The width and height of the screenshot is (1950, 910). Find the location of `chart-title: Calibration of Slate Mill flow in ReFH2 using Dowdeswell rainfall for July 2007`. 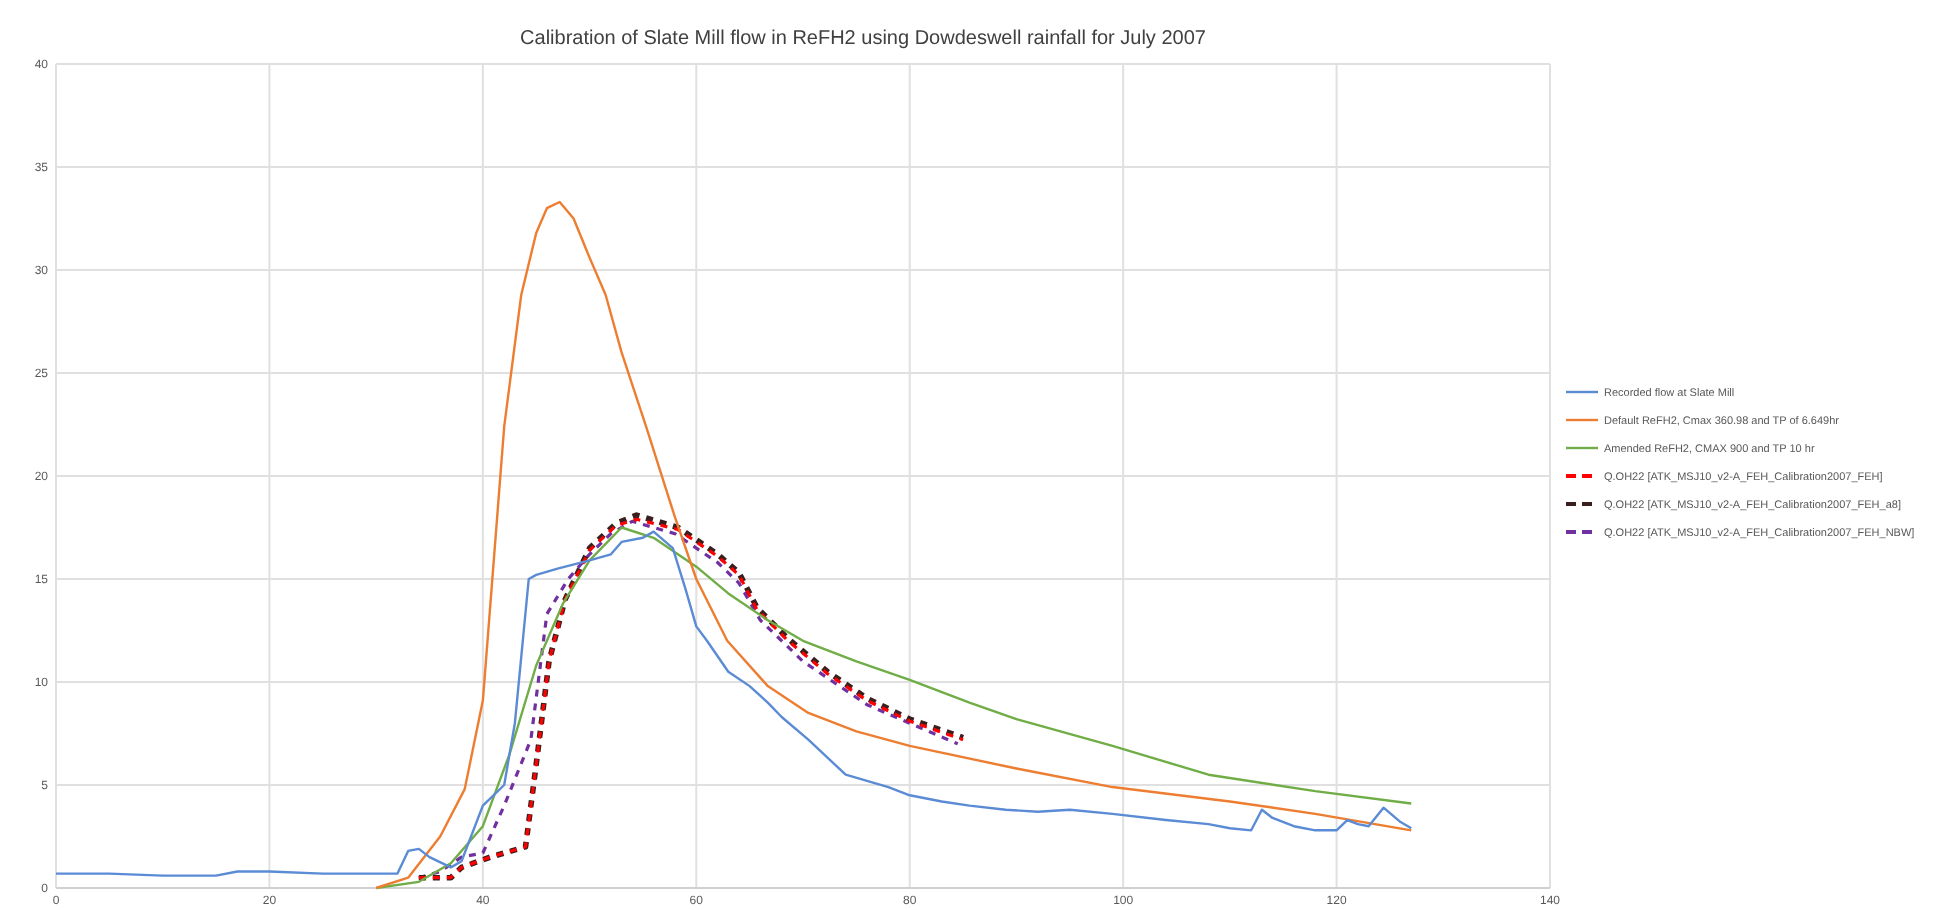

chart-title: Calibration of Slate Mill flow in ReFH2 using Dowdeswell rainfall for July 2007 is located at coordinates (863, 39).